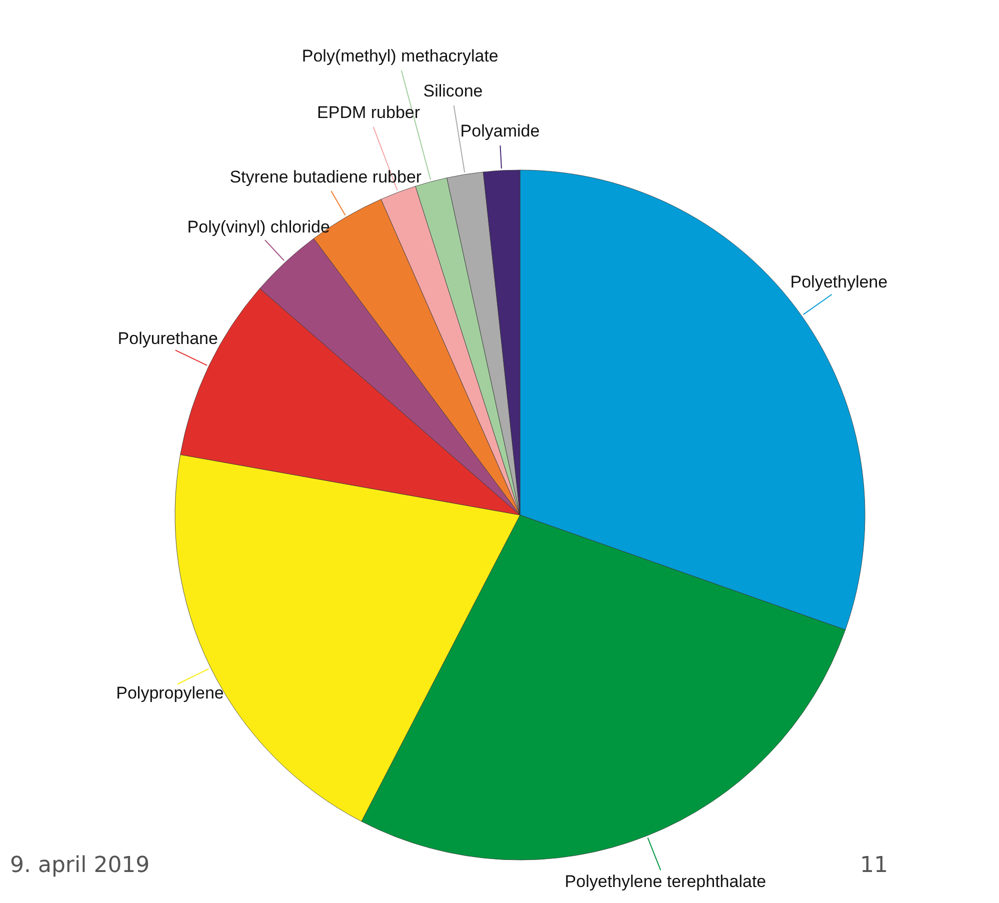  I want to click on slice-label: Silicone, so click(453, 90).